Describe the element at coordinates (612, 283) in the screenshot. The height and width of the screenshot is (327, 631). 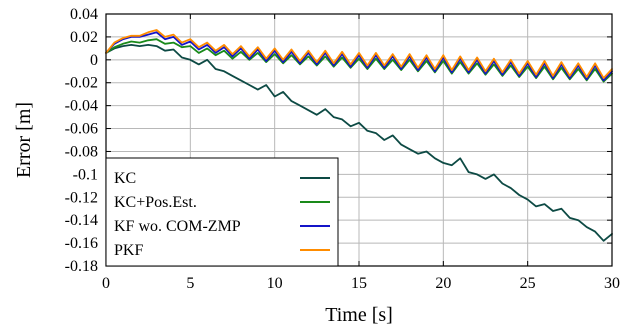
I see `x-tick-label: 30` at that location.